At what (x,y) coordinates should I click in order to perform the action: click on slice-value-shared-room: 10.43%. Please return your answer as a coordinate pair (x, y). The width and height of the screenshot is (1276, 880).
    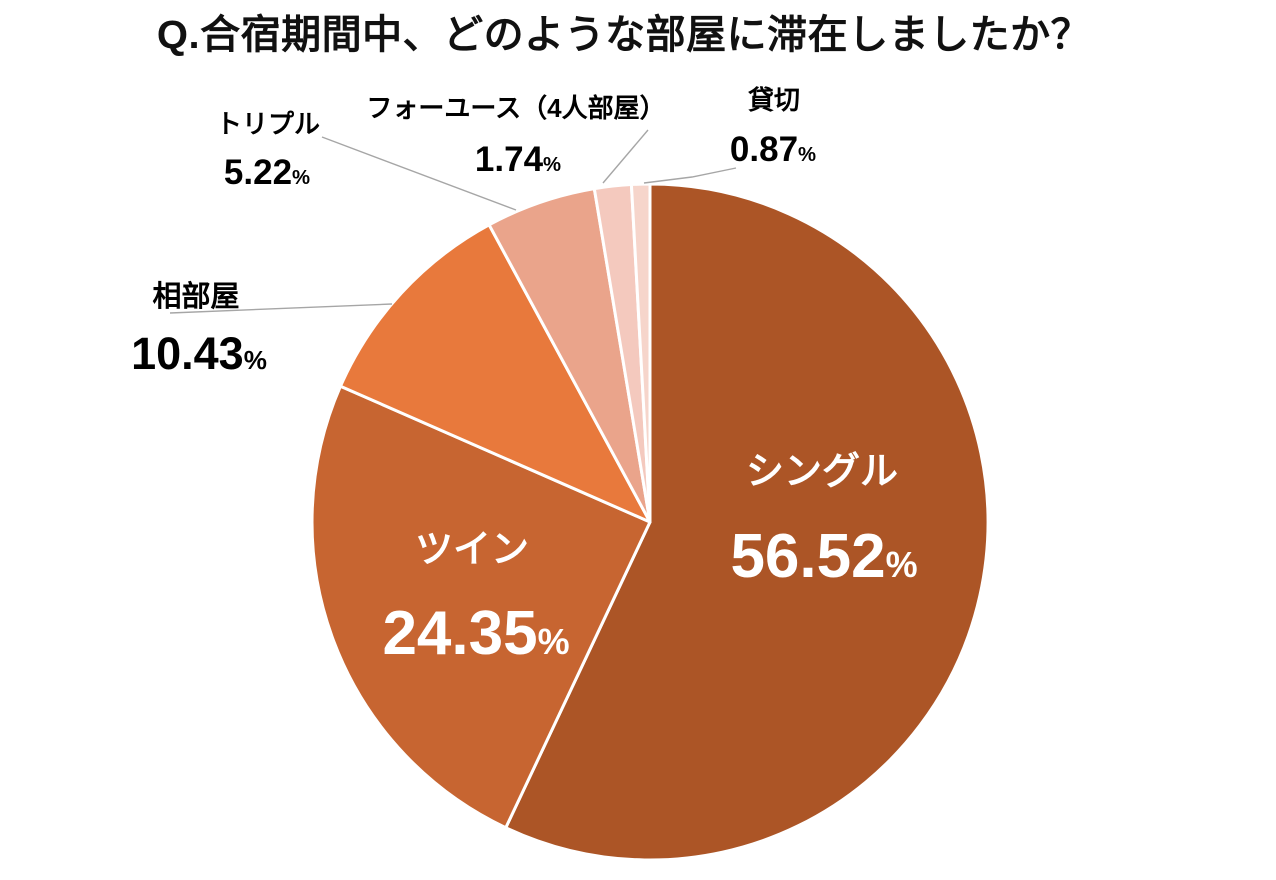
    Looking at the image, I should click on (199, 353).